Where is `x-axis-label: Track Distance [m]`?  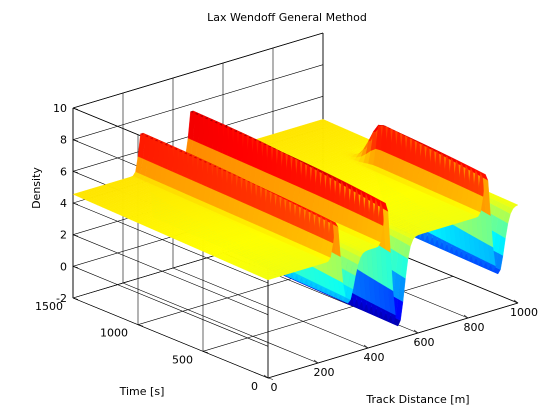 x-axis-label: Track Distance [m] is located at coordinates (417, 399).